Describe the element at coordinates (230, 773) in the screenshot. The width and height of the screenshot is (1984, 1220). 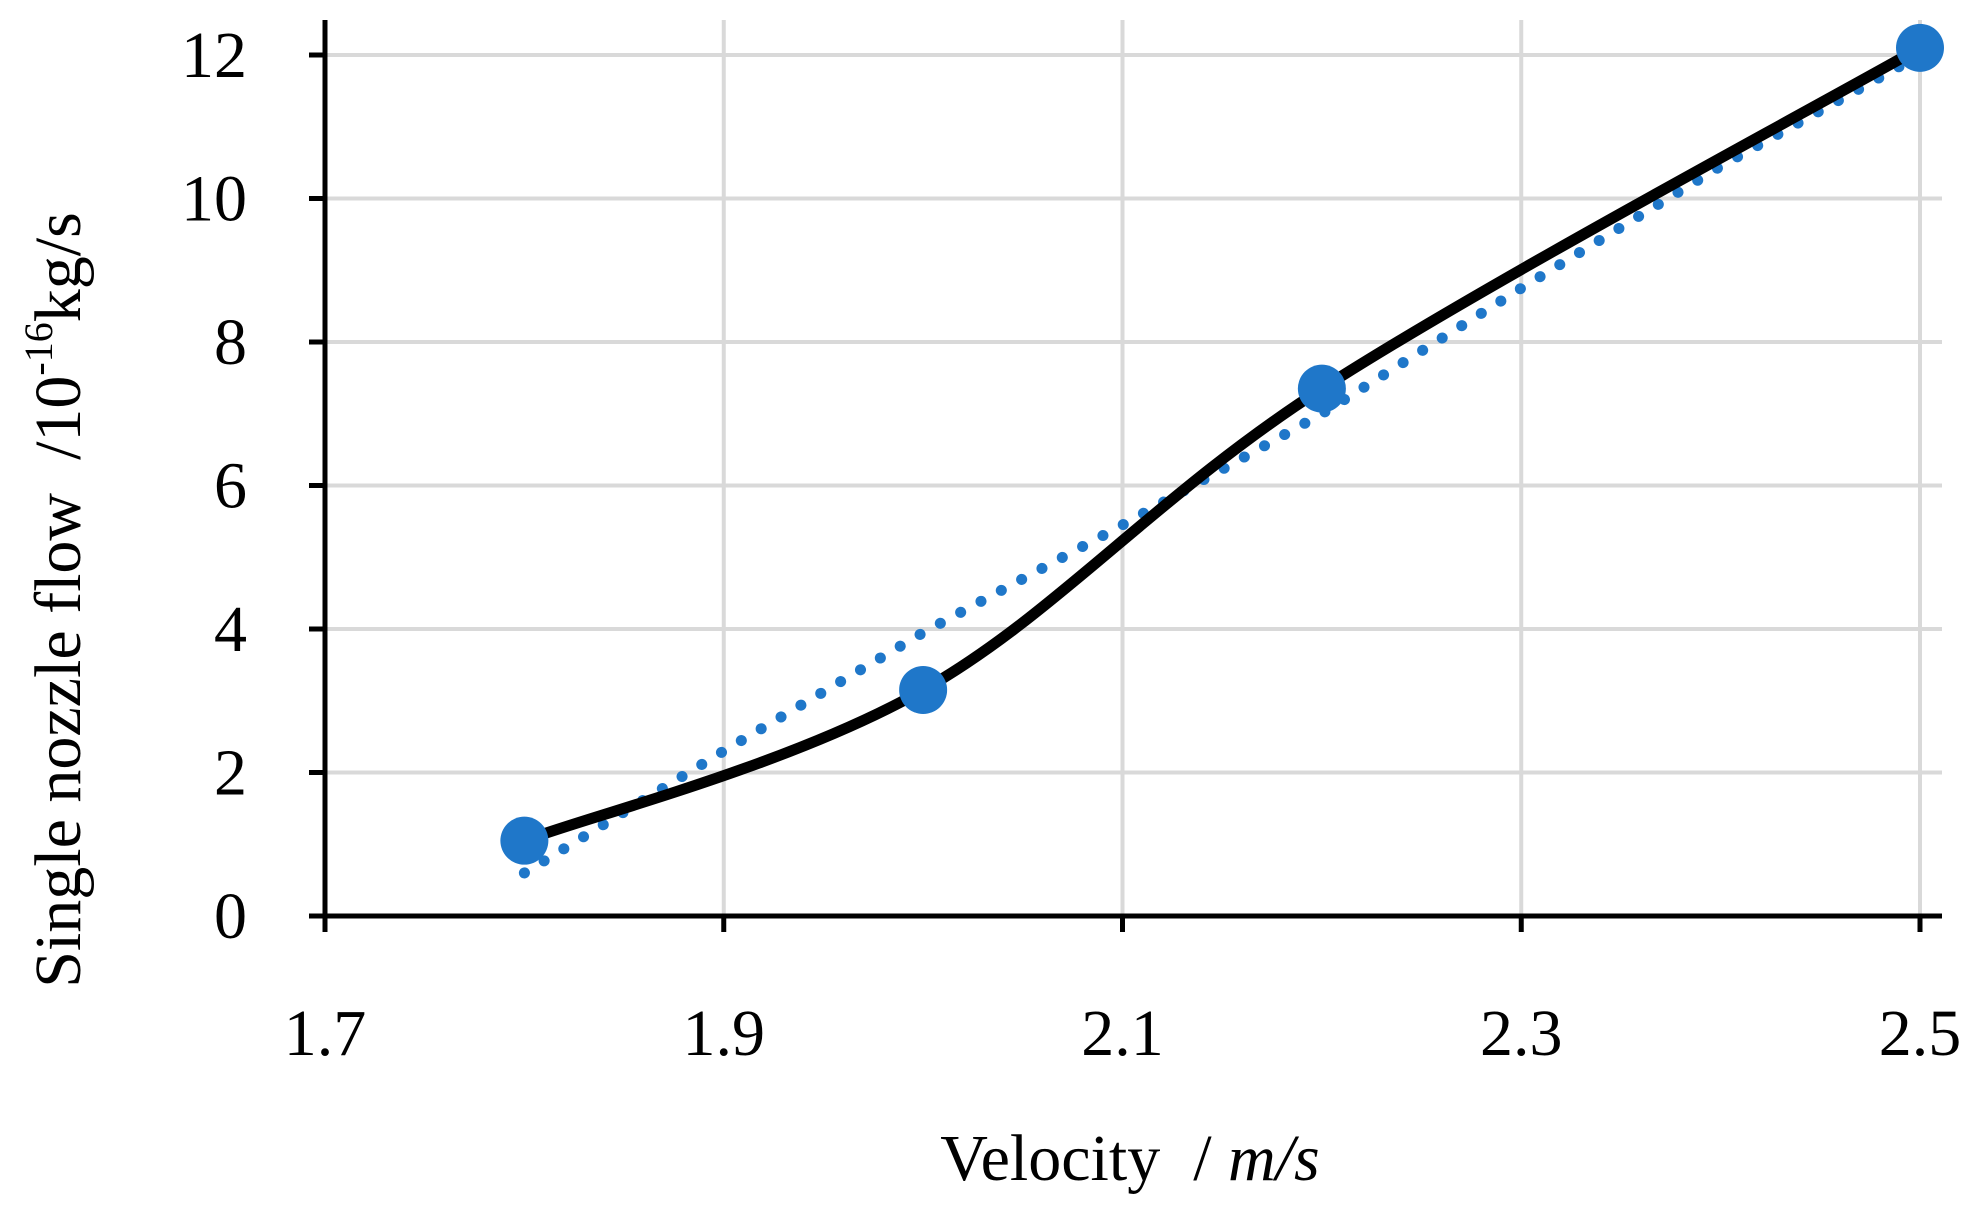
I see `y-tick-label: 2` at that location.